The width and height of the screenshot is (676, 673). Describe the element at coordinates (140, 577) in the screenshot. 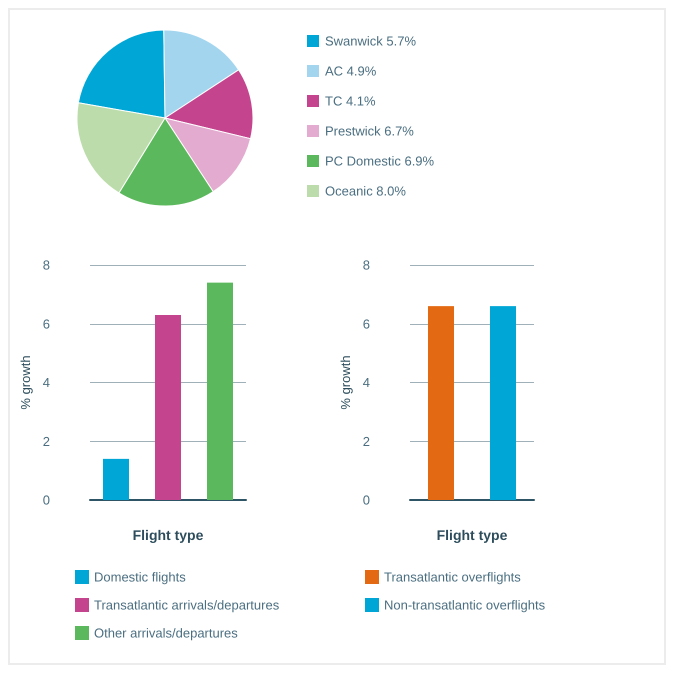

I see `legend-label: Domestic flights` at that location.